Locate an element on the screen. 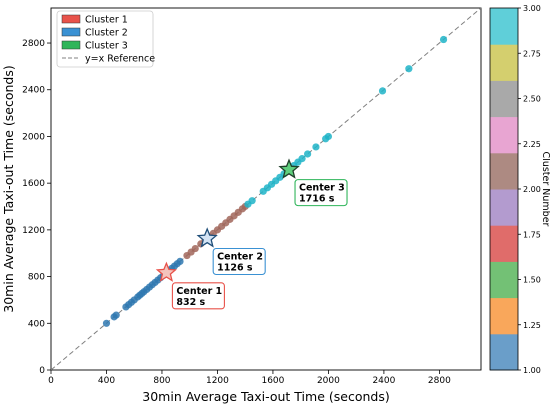 This screenshot has height=408, width=550. x-tick-label: 1600 is located at coordinates (272, 381).